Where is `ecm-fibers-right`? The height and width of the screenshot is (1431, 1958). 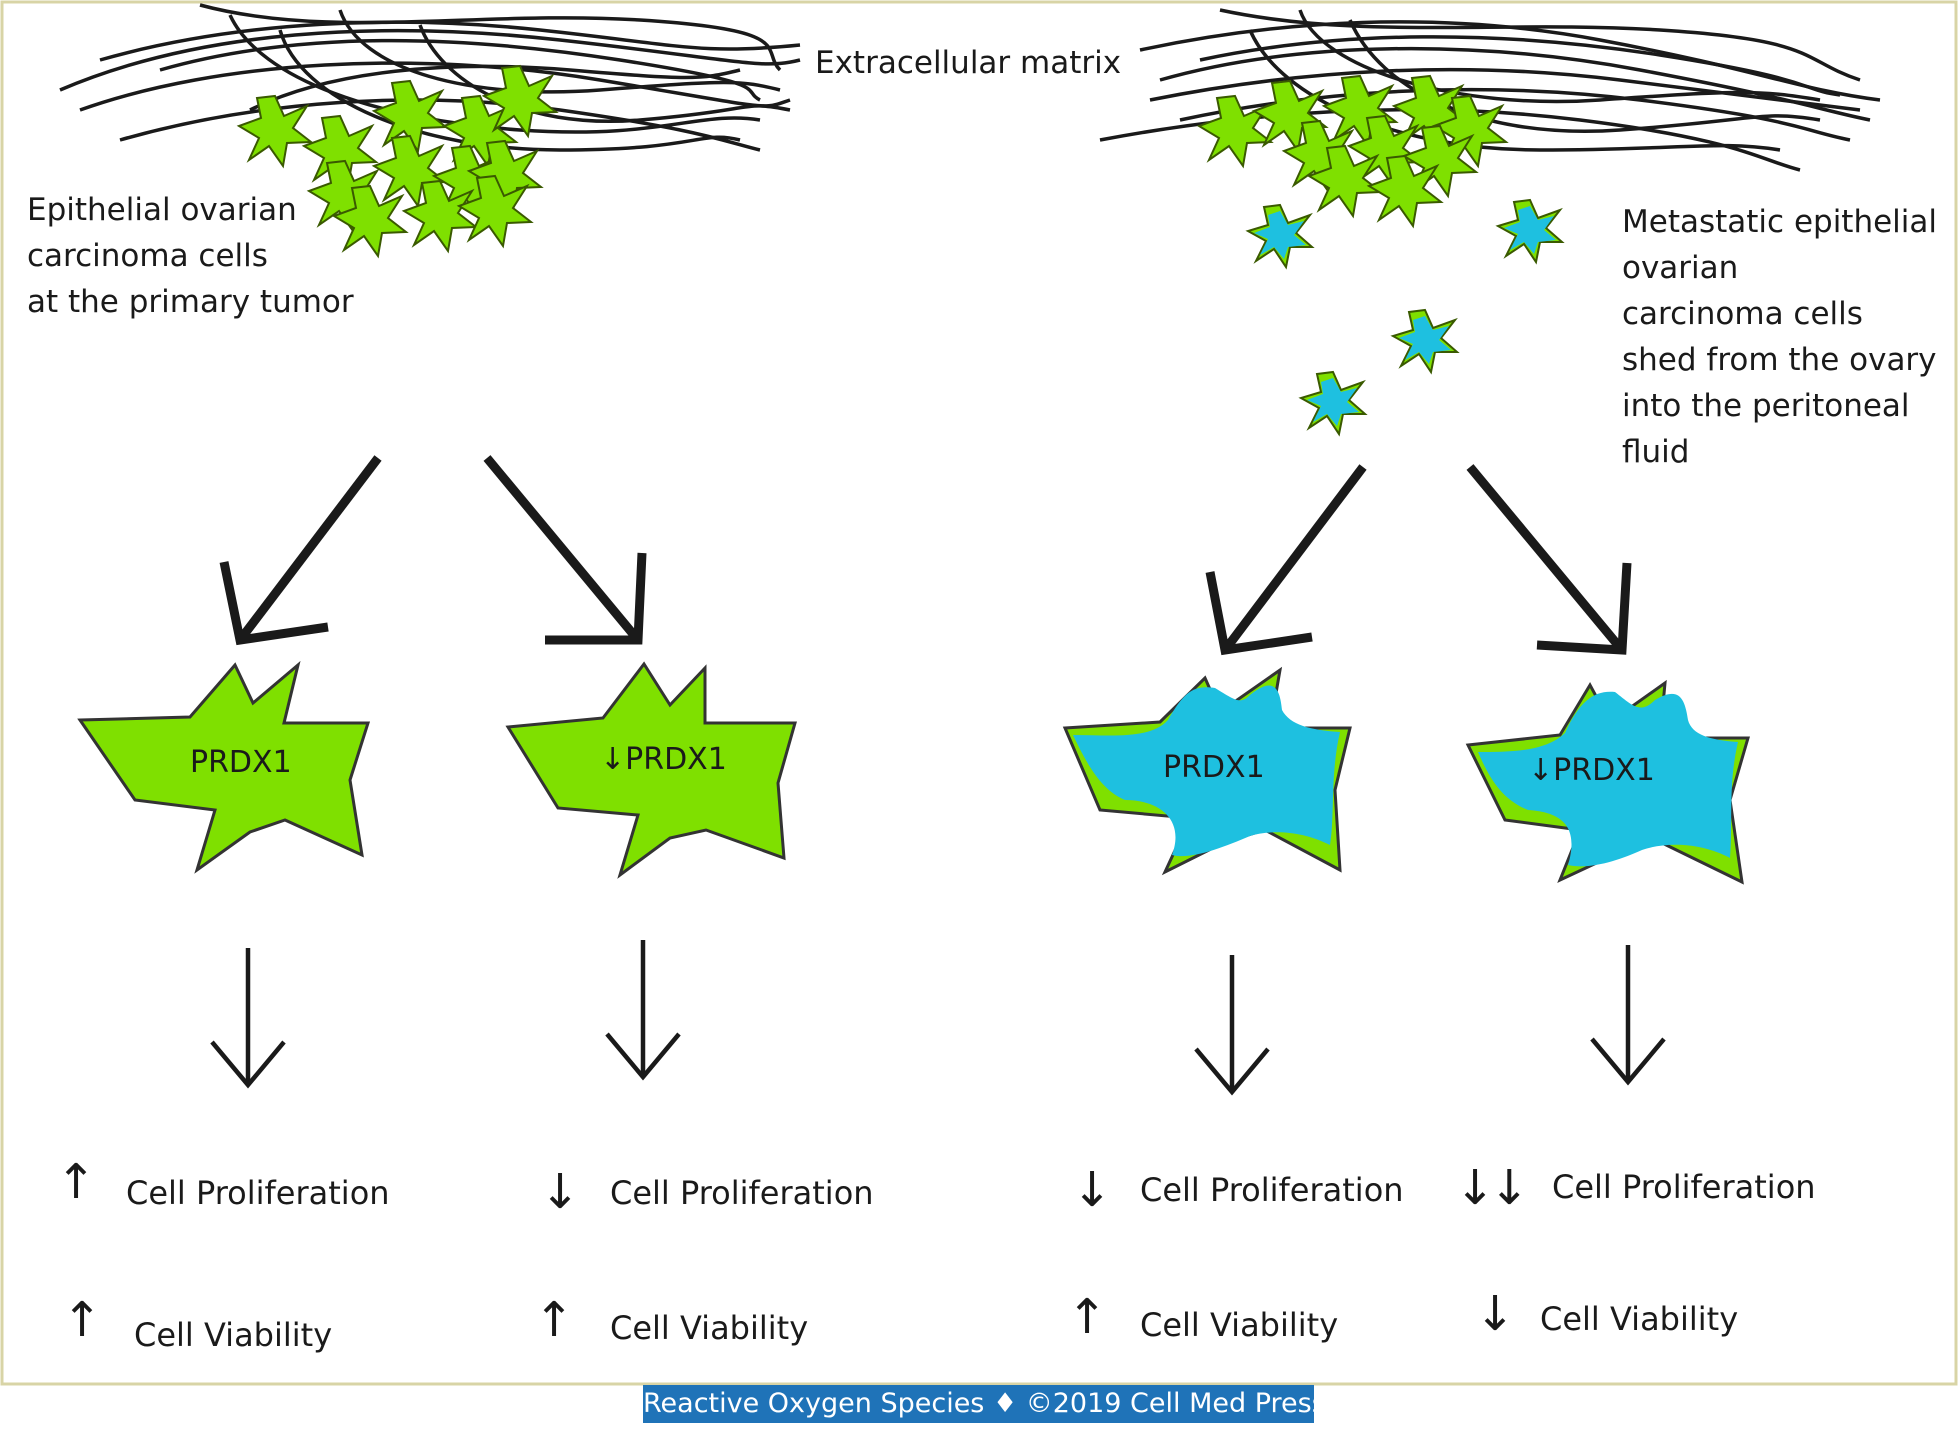
ecm-fibers-right is located at coordinates (1490, 90).